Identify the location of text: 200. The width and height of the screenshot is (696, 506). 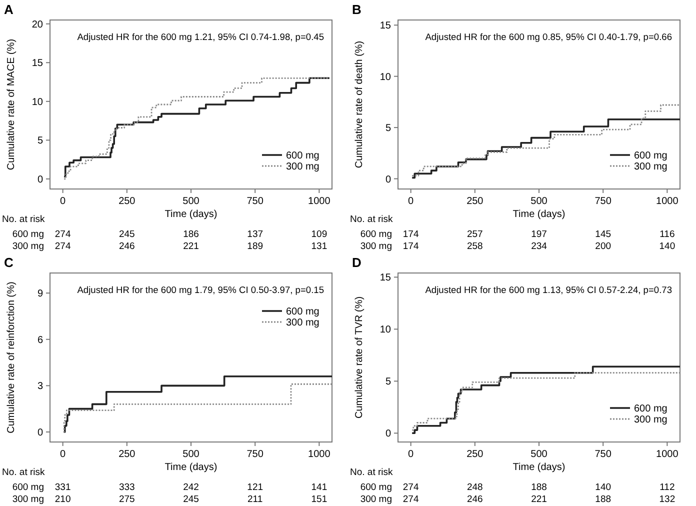
(603, 246).